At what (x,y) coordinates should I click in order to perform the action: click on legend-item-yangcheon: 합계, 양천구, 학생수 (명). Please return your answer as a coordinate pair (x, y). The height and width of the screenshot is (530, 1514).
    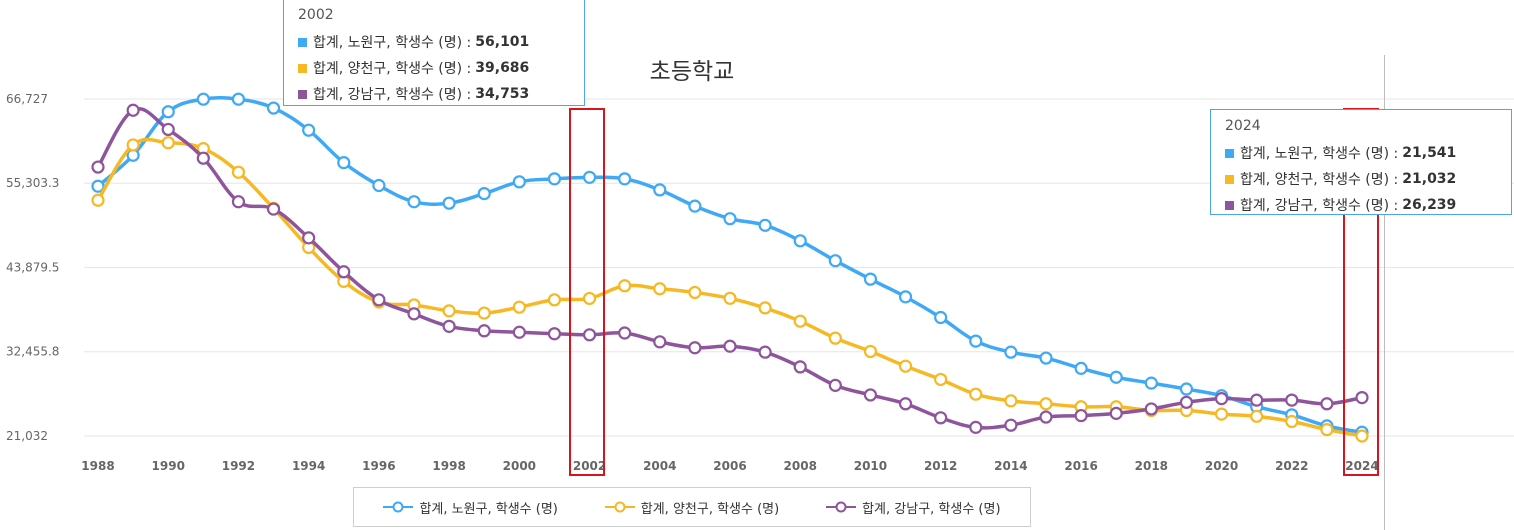
    Looking at the image, I should click on (691, 507).